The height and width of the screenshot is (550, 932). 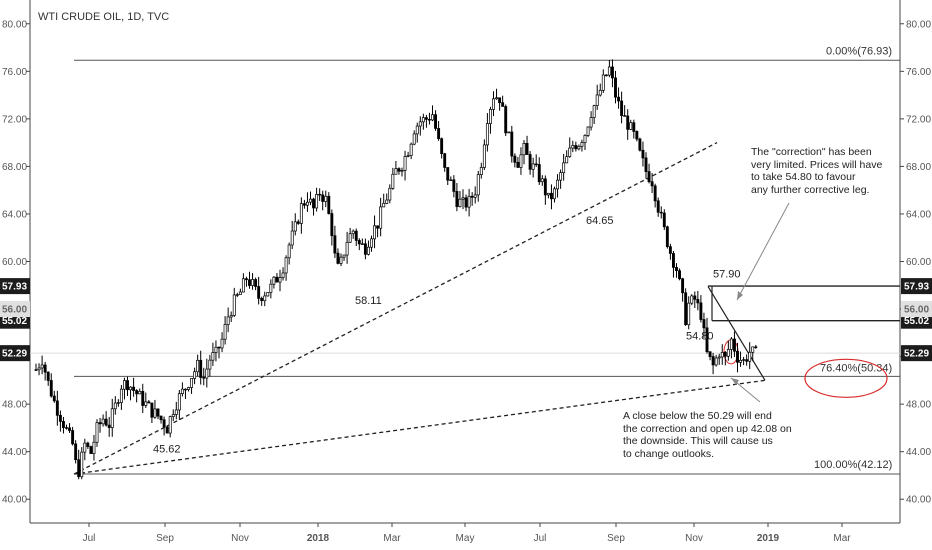 I want to click on x-tick-label: Sep, so click(x=165, y=538).